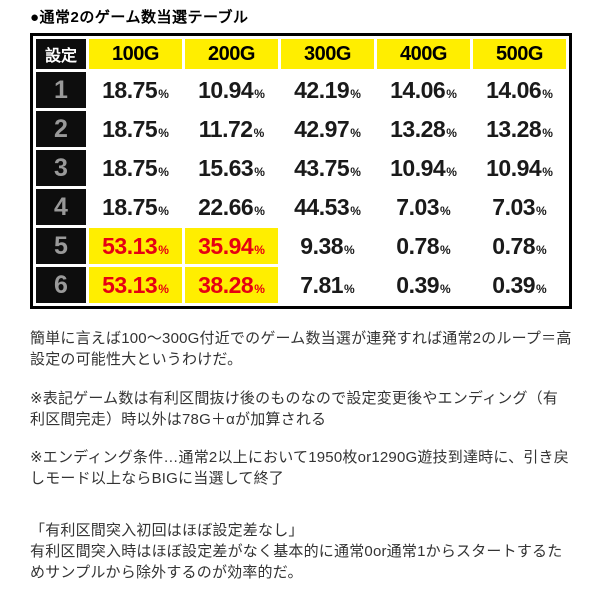 The image size is (600, 602). I want to click on table-row-setting6: 6 53.13% 38.28% 7.81% 0.39% 0.39%, so click(301, 285).